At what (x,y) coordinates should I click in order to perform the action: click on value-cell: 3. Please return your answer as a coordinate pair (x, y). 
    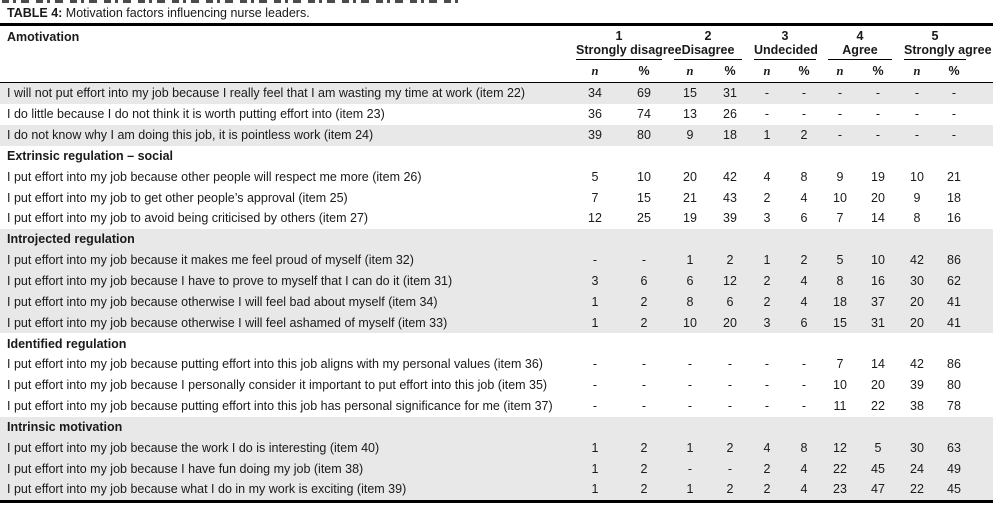
    Looking at the image, I should click on (595, 281).